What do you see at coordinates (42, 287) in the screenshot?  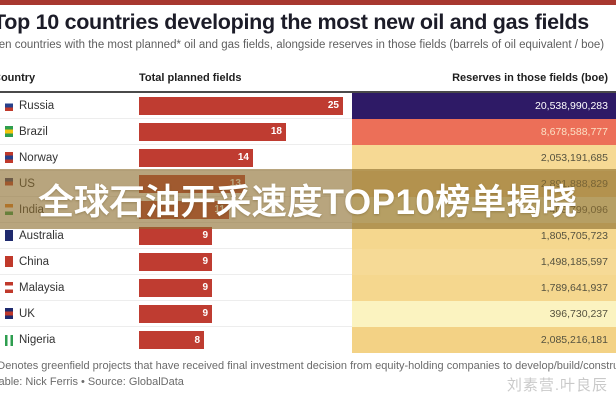 I see `country-name: Malaysia` at bounding box center [42, 287].